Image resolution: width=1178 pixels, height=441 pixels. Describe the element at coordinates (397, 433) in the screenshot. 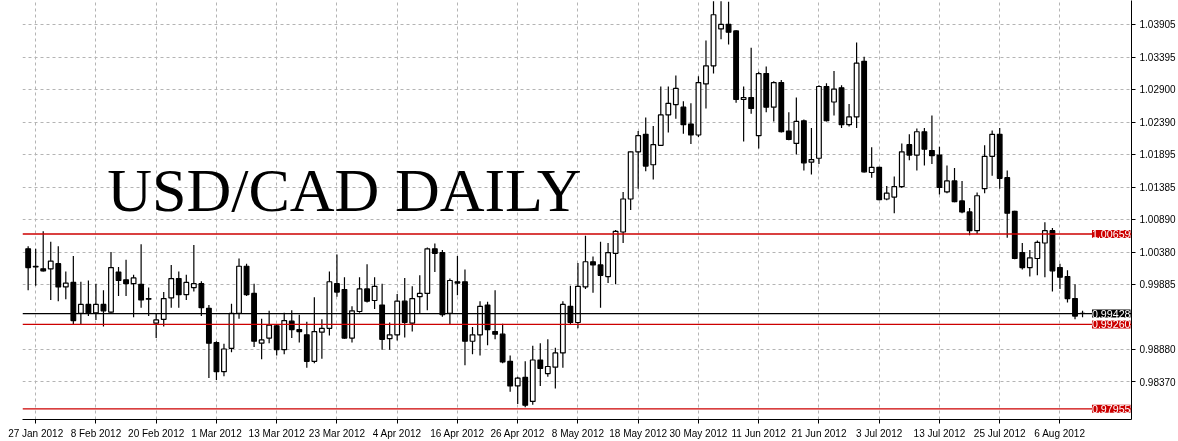

I see `x-tick-label: 4 Apr 2012` at that location.